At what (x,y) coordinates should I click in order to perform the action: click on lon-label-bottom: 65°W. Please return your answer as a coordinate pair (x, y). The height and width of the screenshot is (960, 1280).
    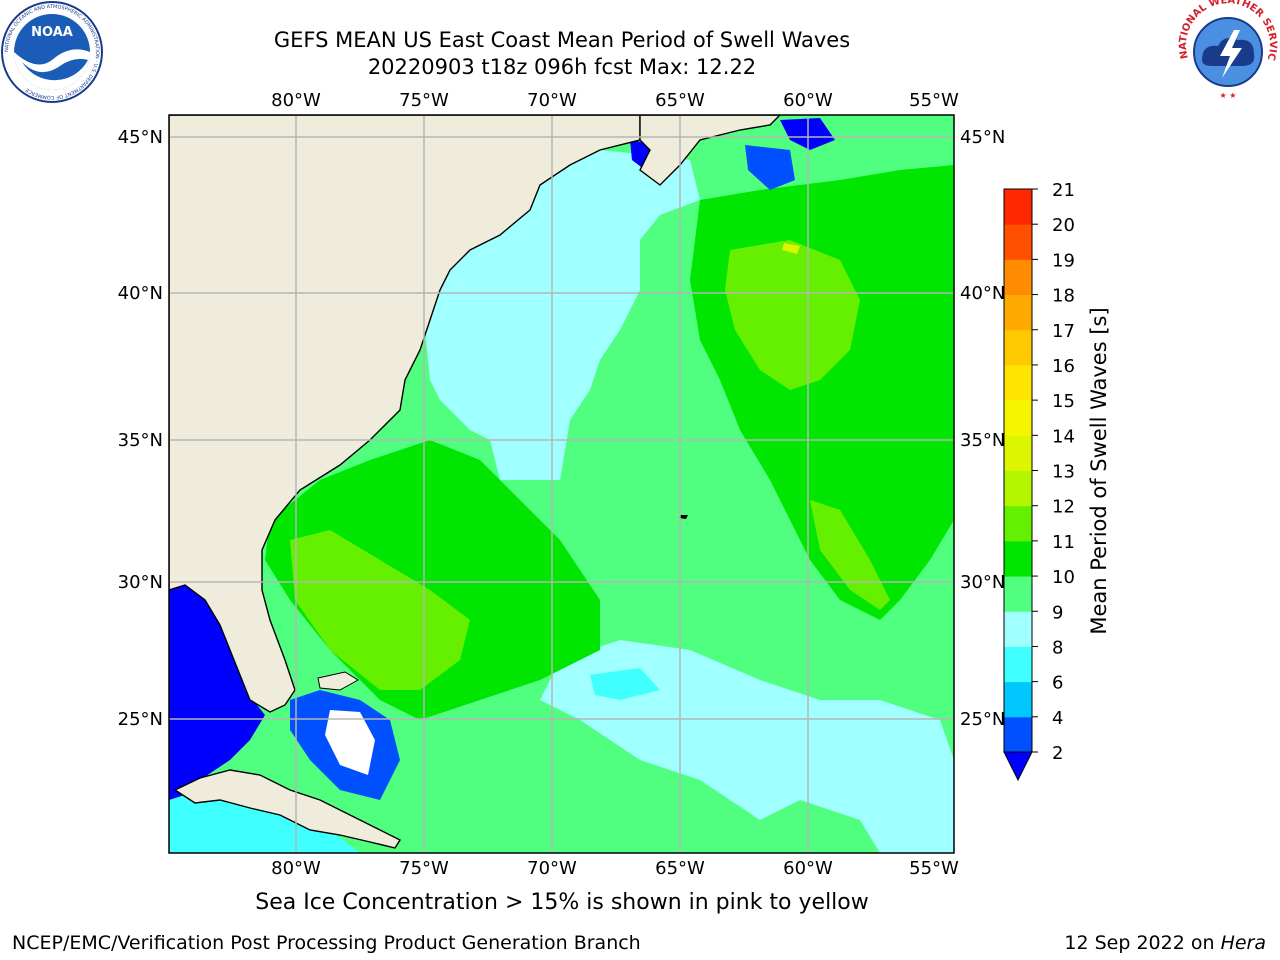
    Looking at the image, I should click on (680, 868).